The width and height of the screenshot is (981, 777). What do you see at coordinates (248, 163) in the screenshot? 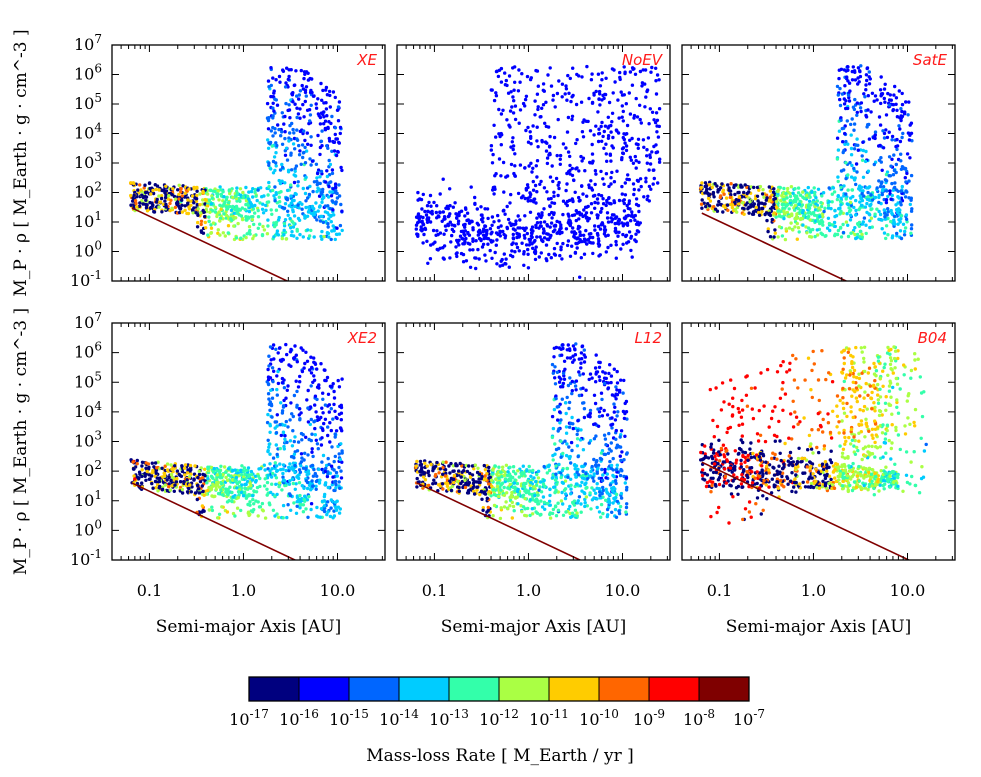
I see `y-ticks` at bounding box center [248, 163].